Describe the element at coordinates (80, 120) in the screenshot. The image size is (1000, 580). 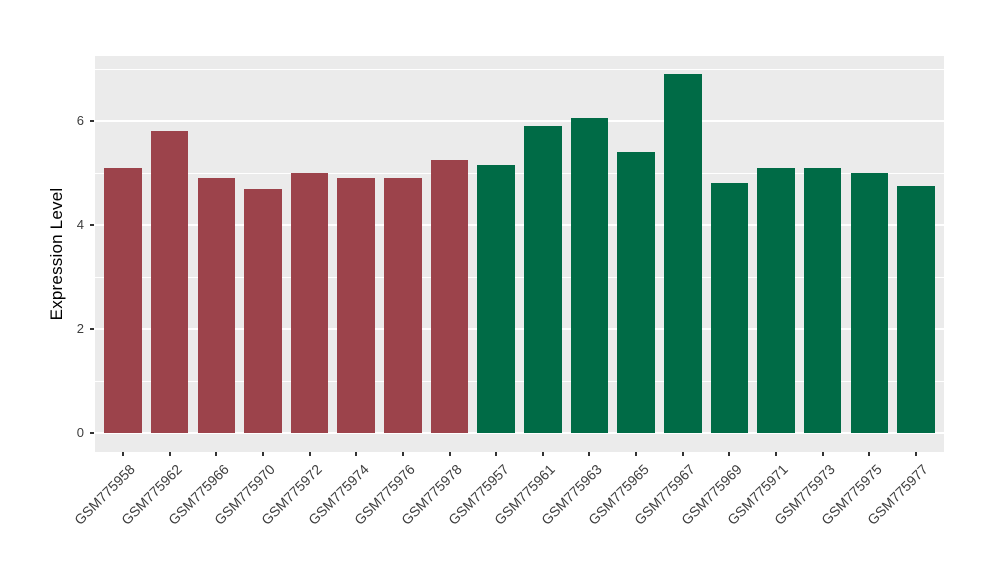
I see `y-tick-label: 6` at that location.